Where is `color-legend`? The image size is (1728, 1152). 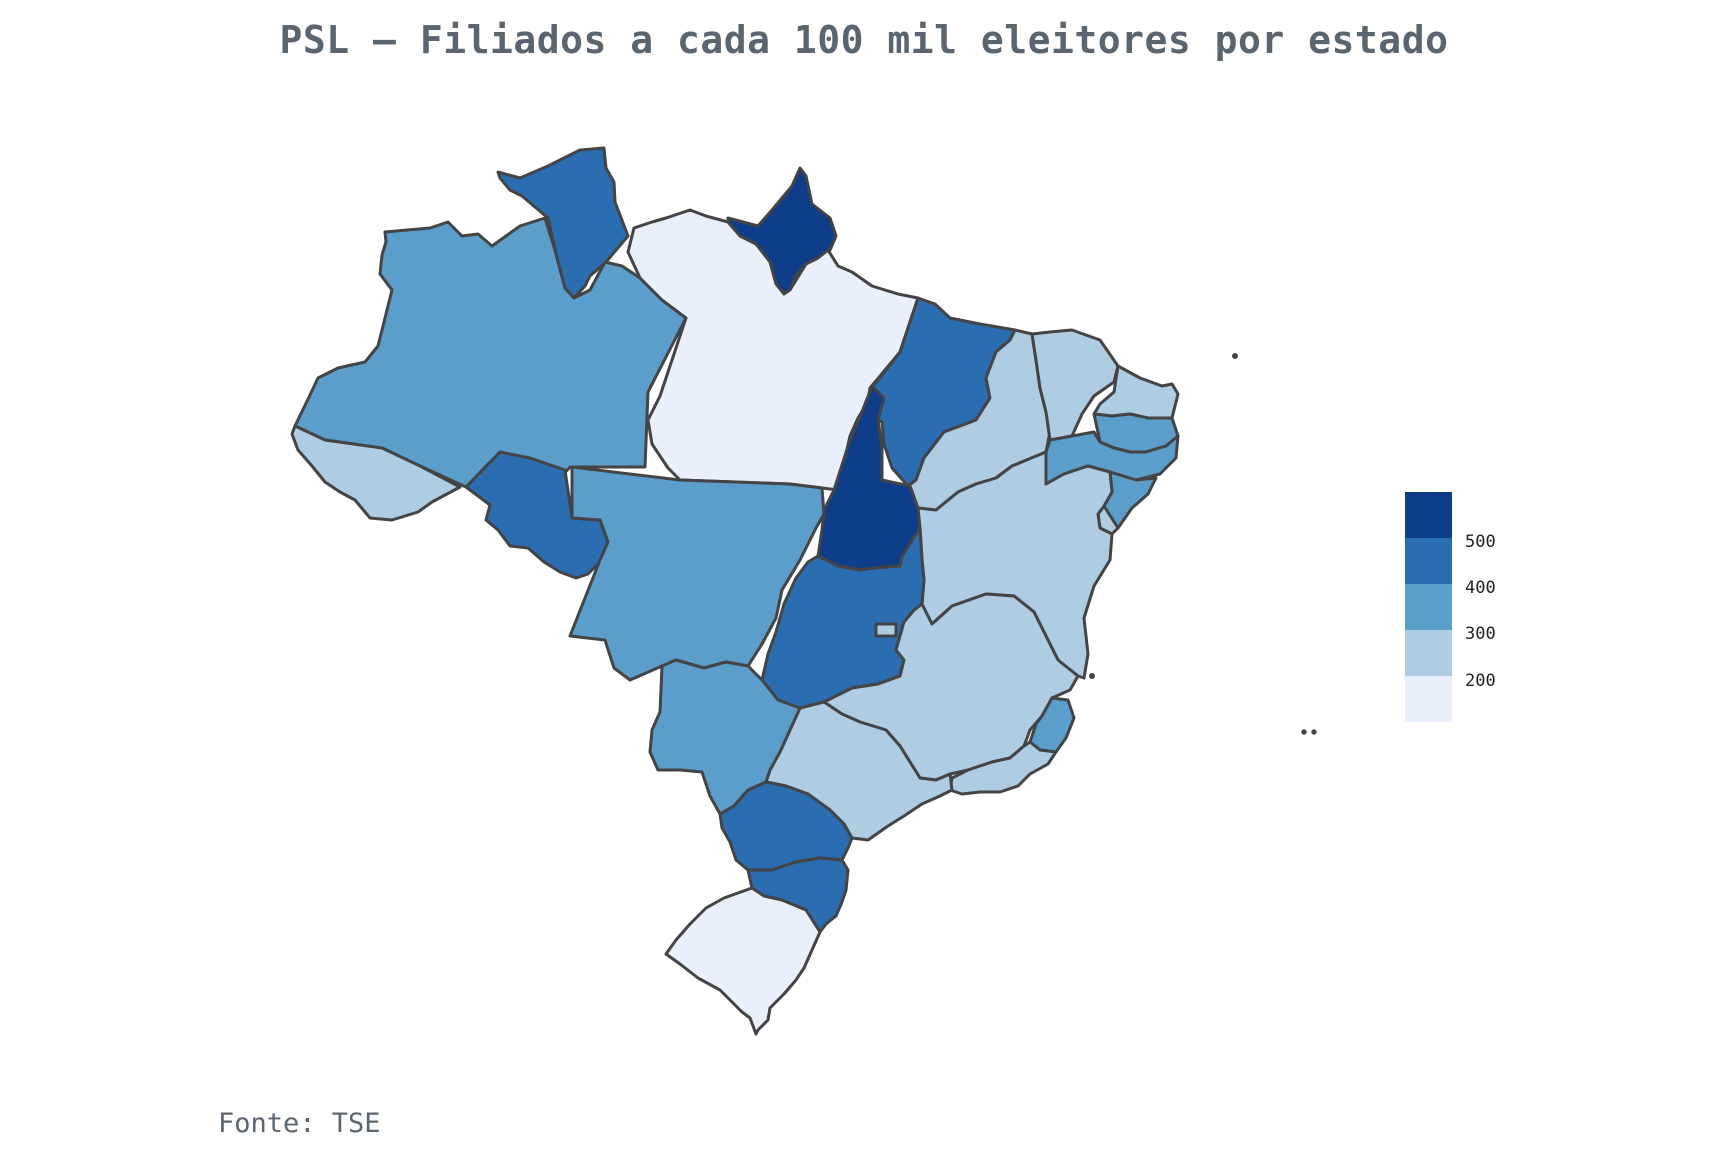
color-legend is located at coordinates (1428, 607).